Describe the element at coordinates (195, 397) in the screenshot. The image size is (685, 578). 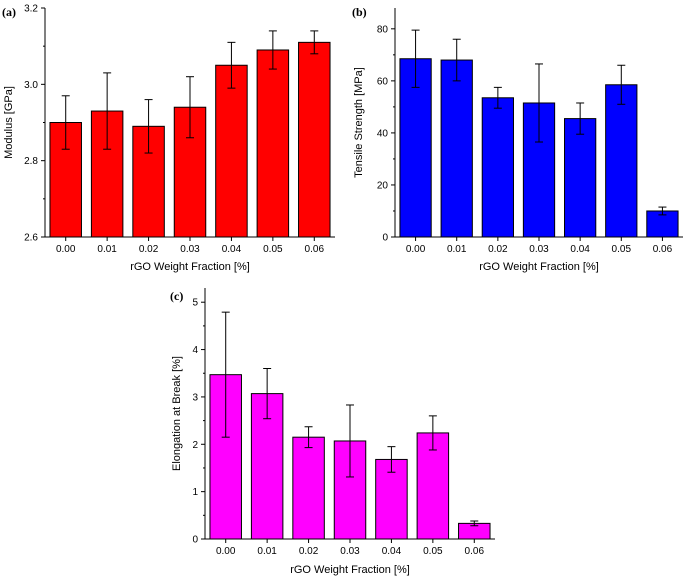
I see `y-tick-label: 3` at that location.